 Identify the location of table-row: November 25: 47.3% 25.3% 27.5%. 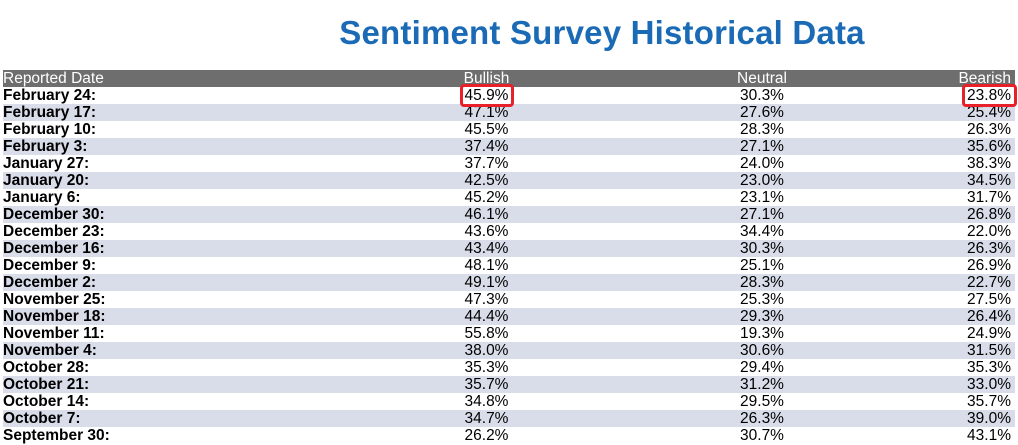
(509, 299).